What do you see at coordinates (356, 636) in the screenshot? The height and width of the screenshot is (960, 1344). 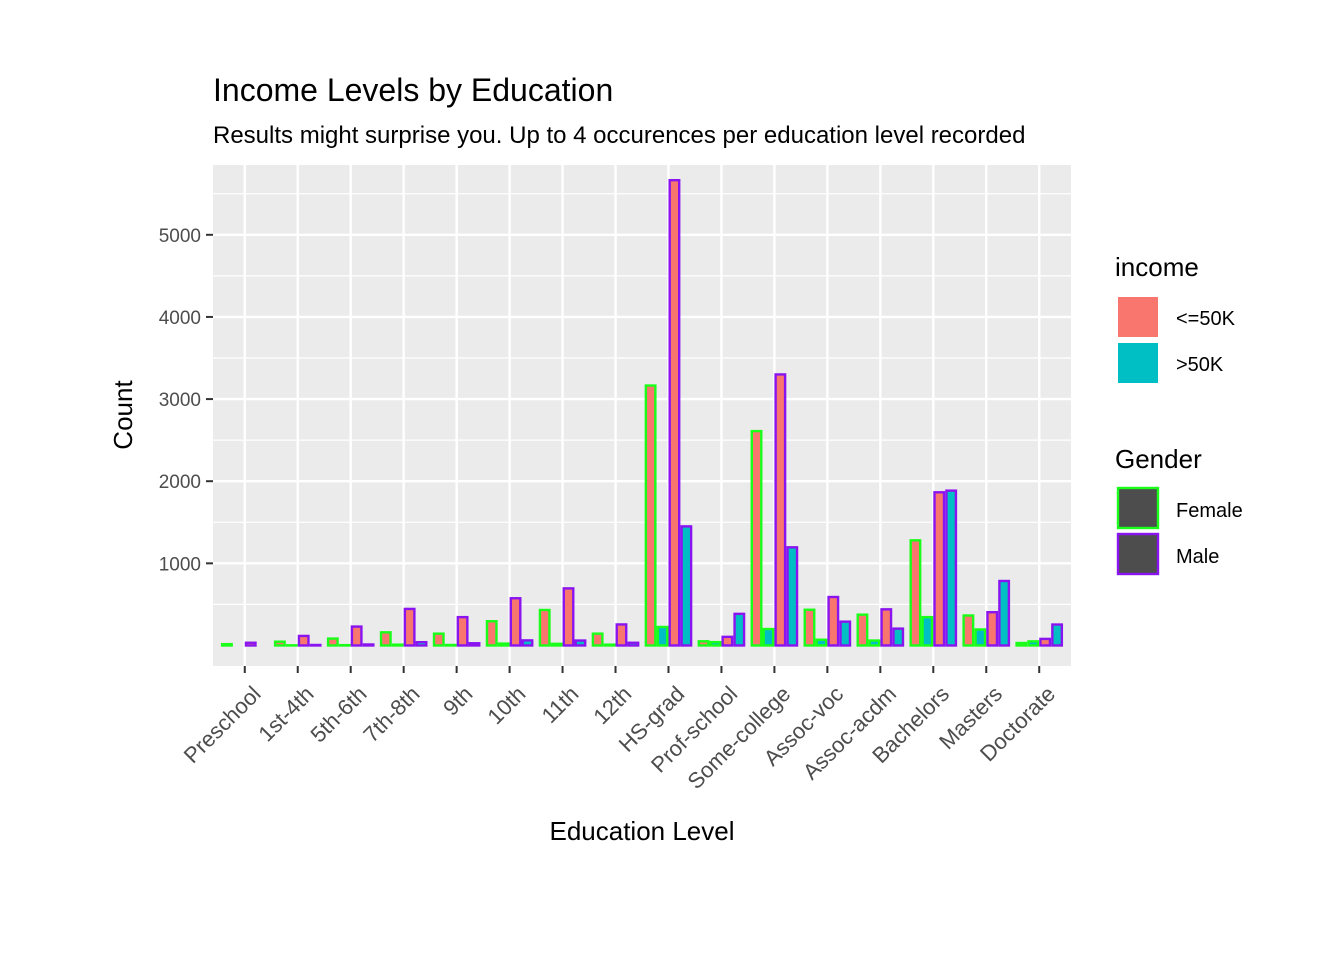 I see `bar-5th-6th-male-le50k` at bounding box center [356, 636].